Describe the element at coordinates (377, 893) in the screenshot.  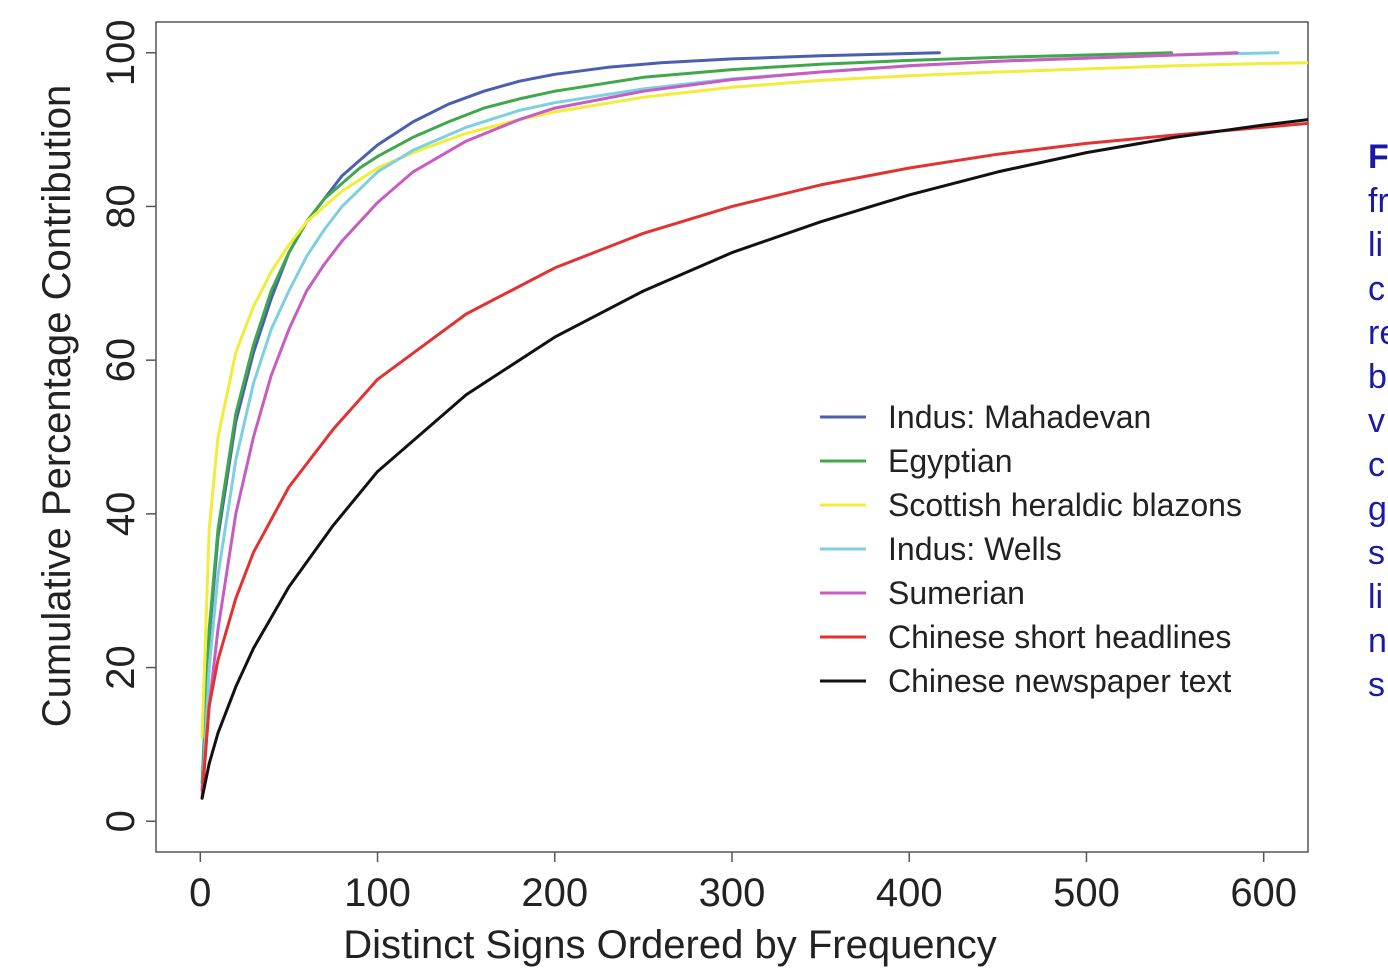
I see `x-tick-label: 100` at that location.